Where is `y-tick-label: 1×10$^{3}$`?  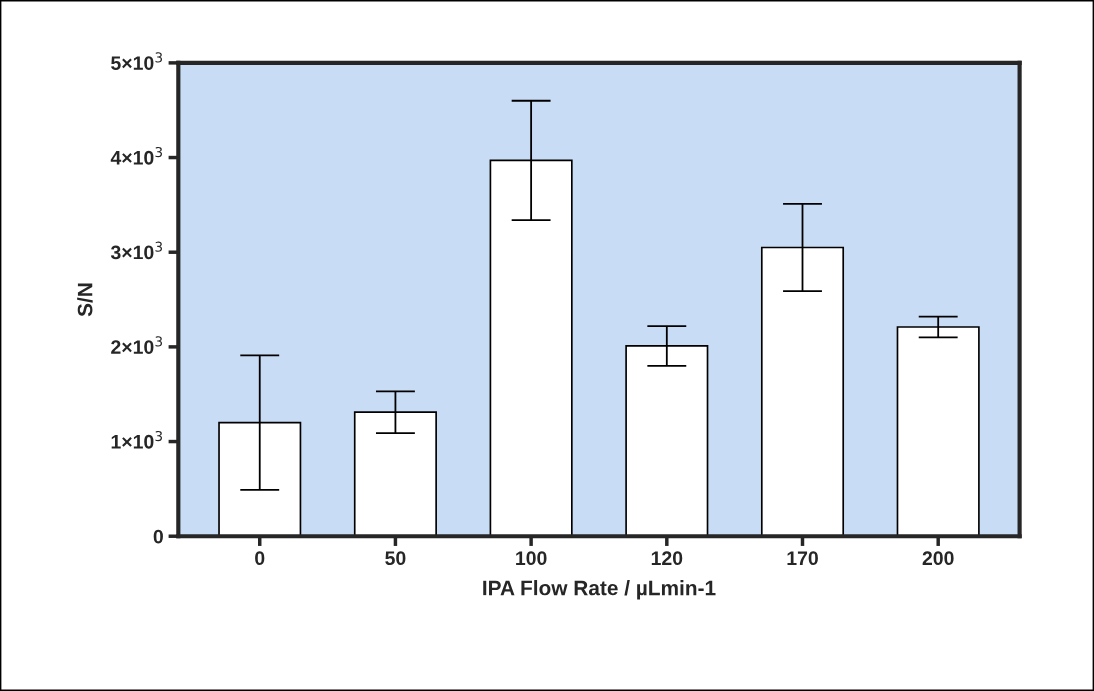 y-tick-label: 1×10$^{3}$ is located at coordinates (137, 439).